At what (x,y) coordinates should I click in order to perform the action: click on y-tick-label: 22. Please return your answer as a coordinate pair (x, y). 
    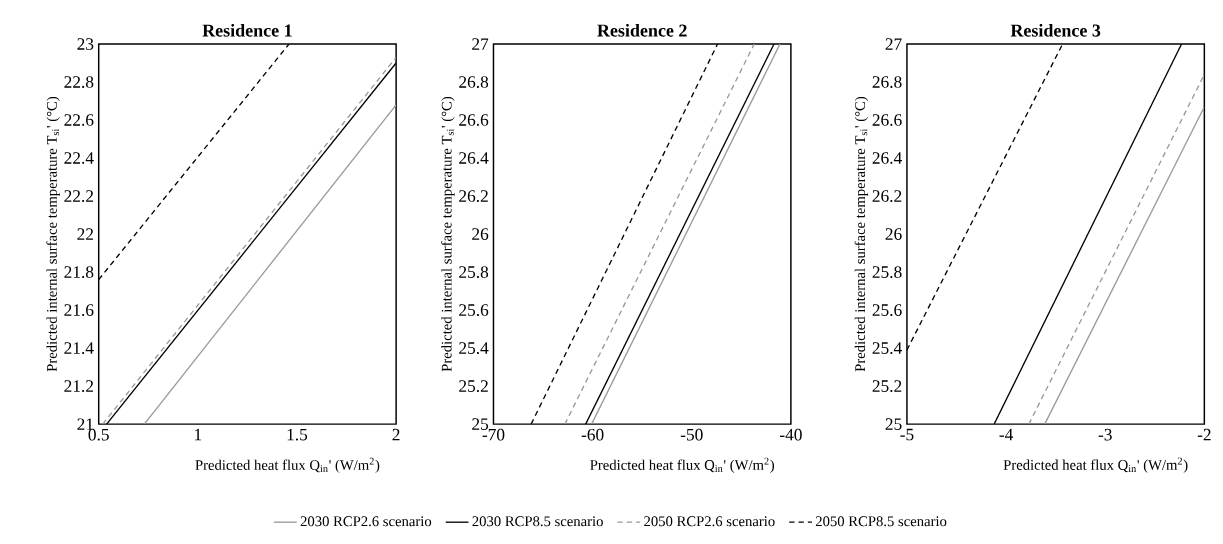
    Looking at the image, I should click on (85, 234).